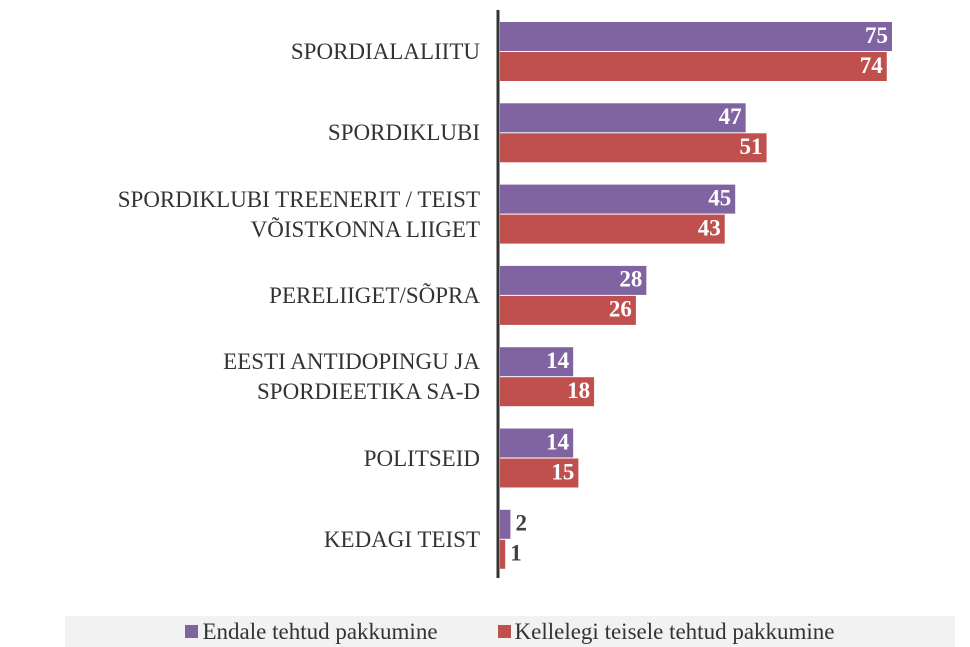 The image size is (970, 647). Describe the element at coordinates (401, 539) in the screenshot. I see `category-label: KEDAGI TEIST` at that location.